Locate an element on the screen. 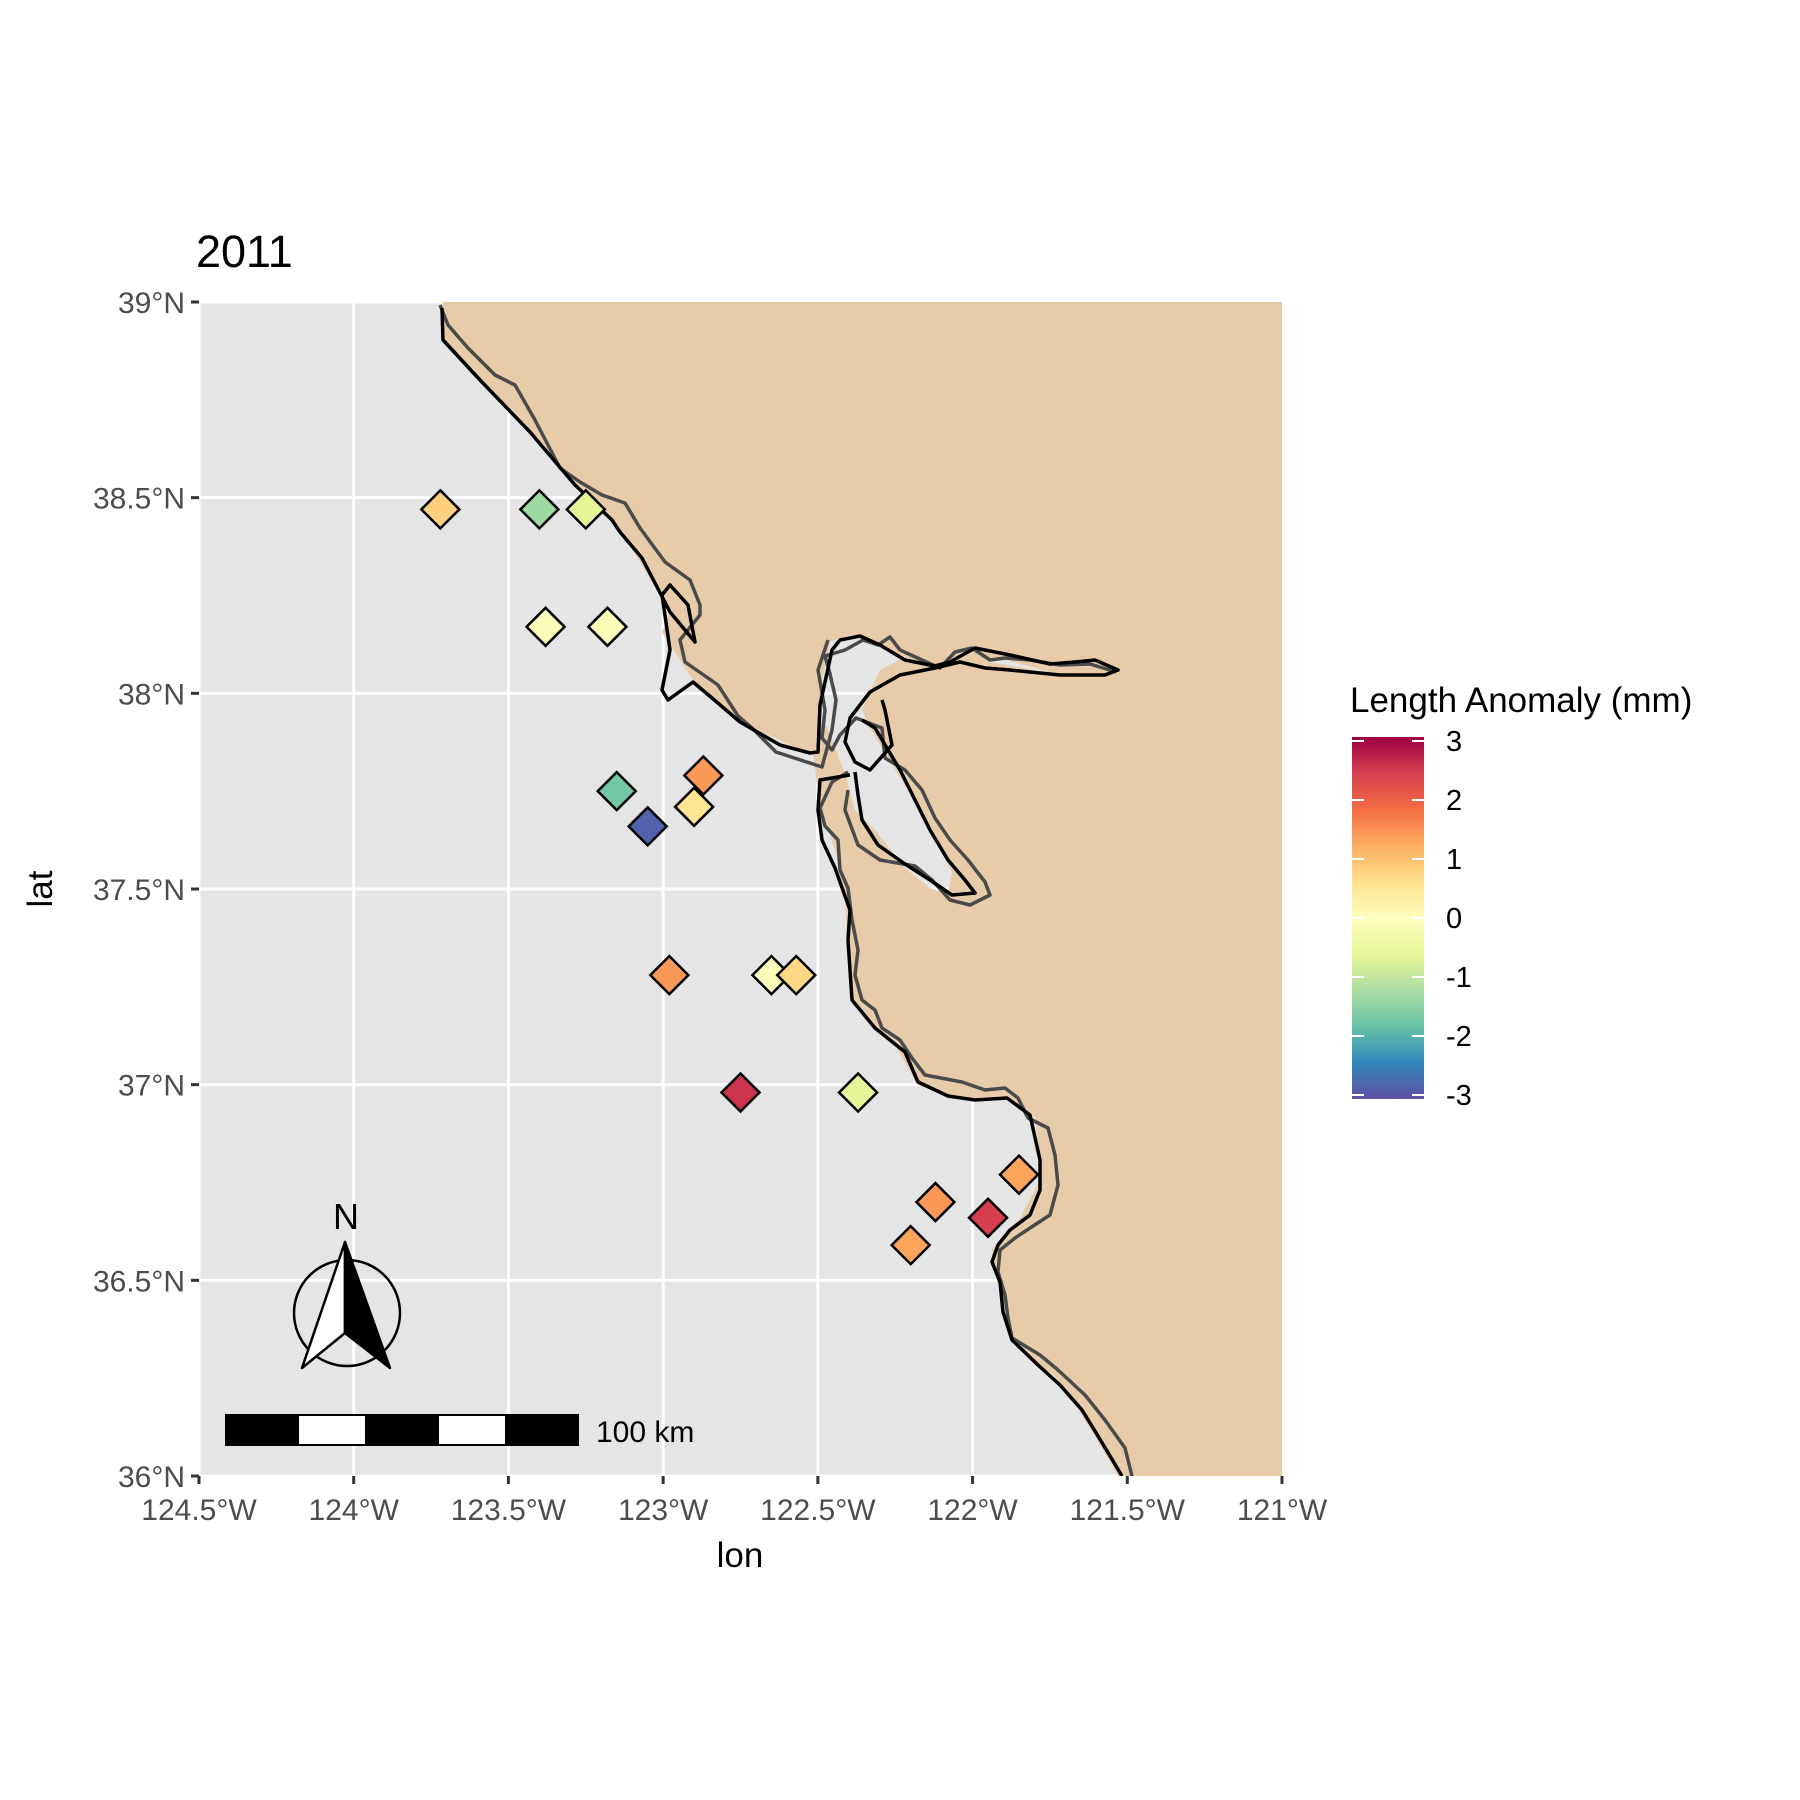 The image size is (1800, 1800). y-axis-title: lat is located at coordinates (40, 888).